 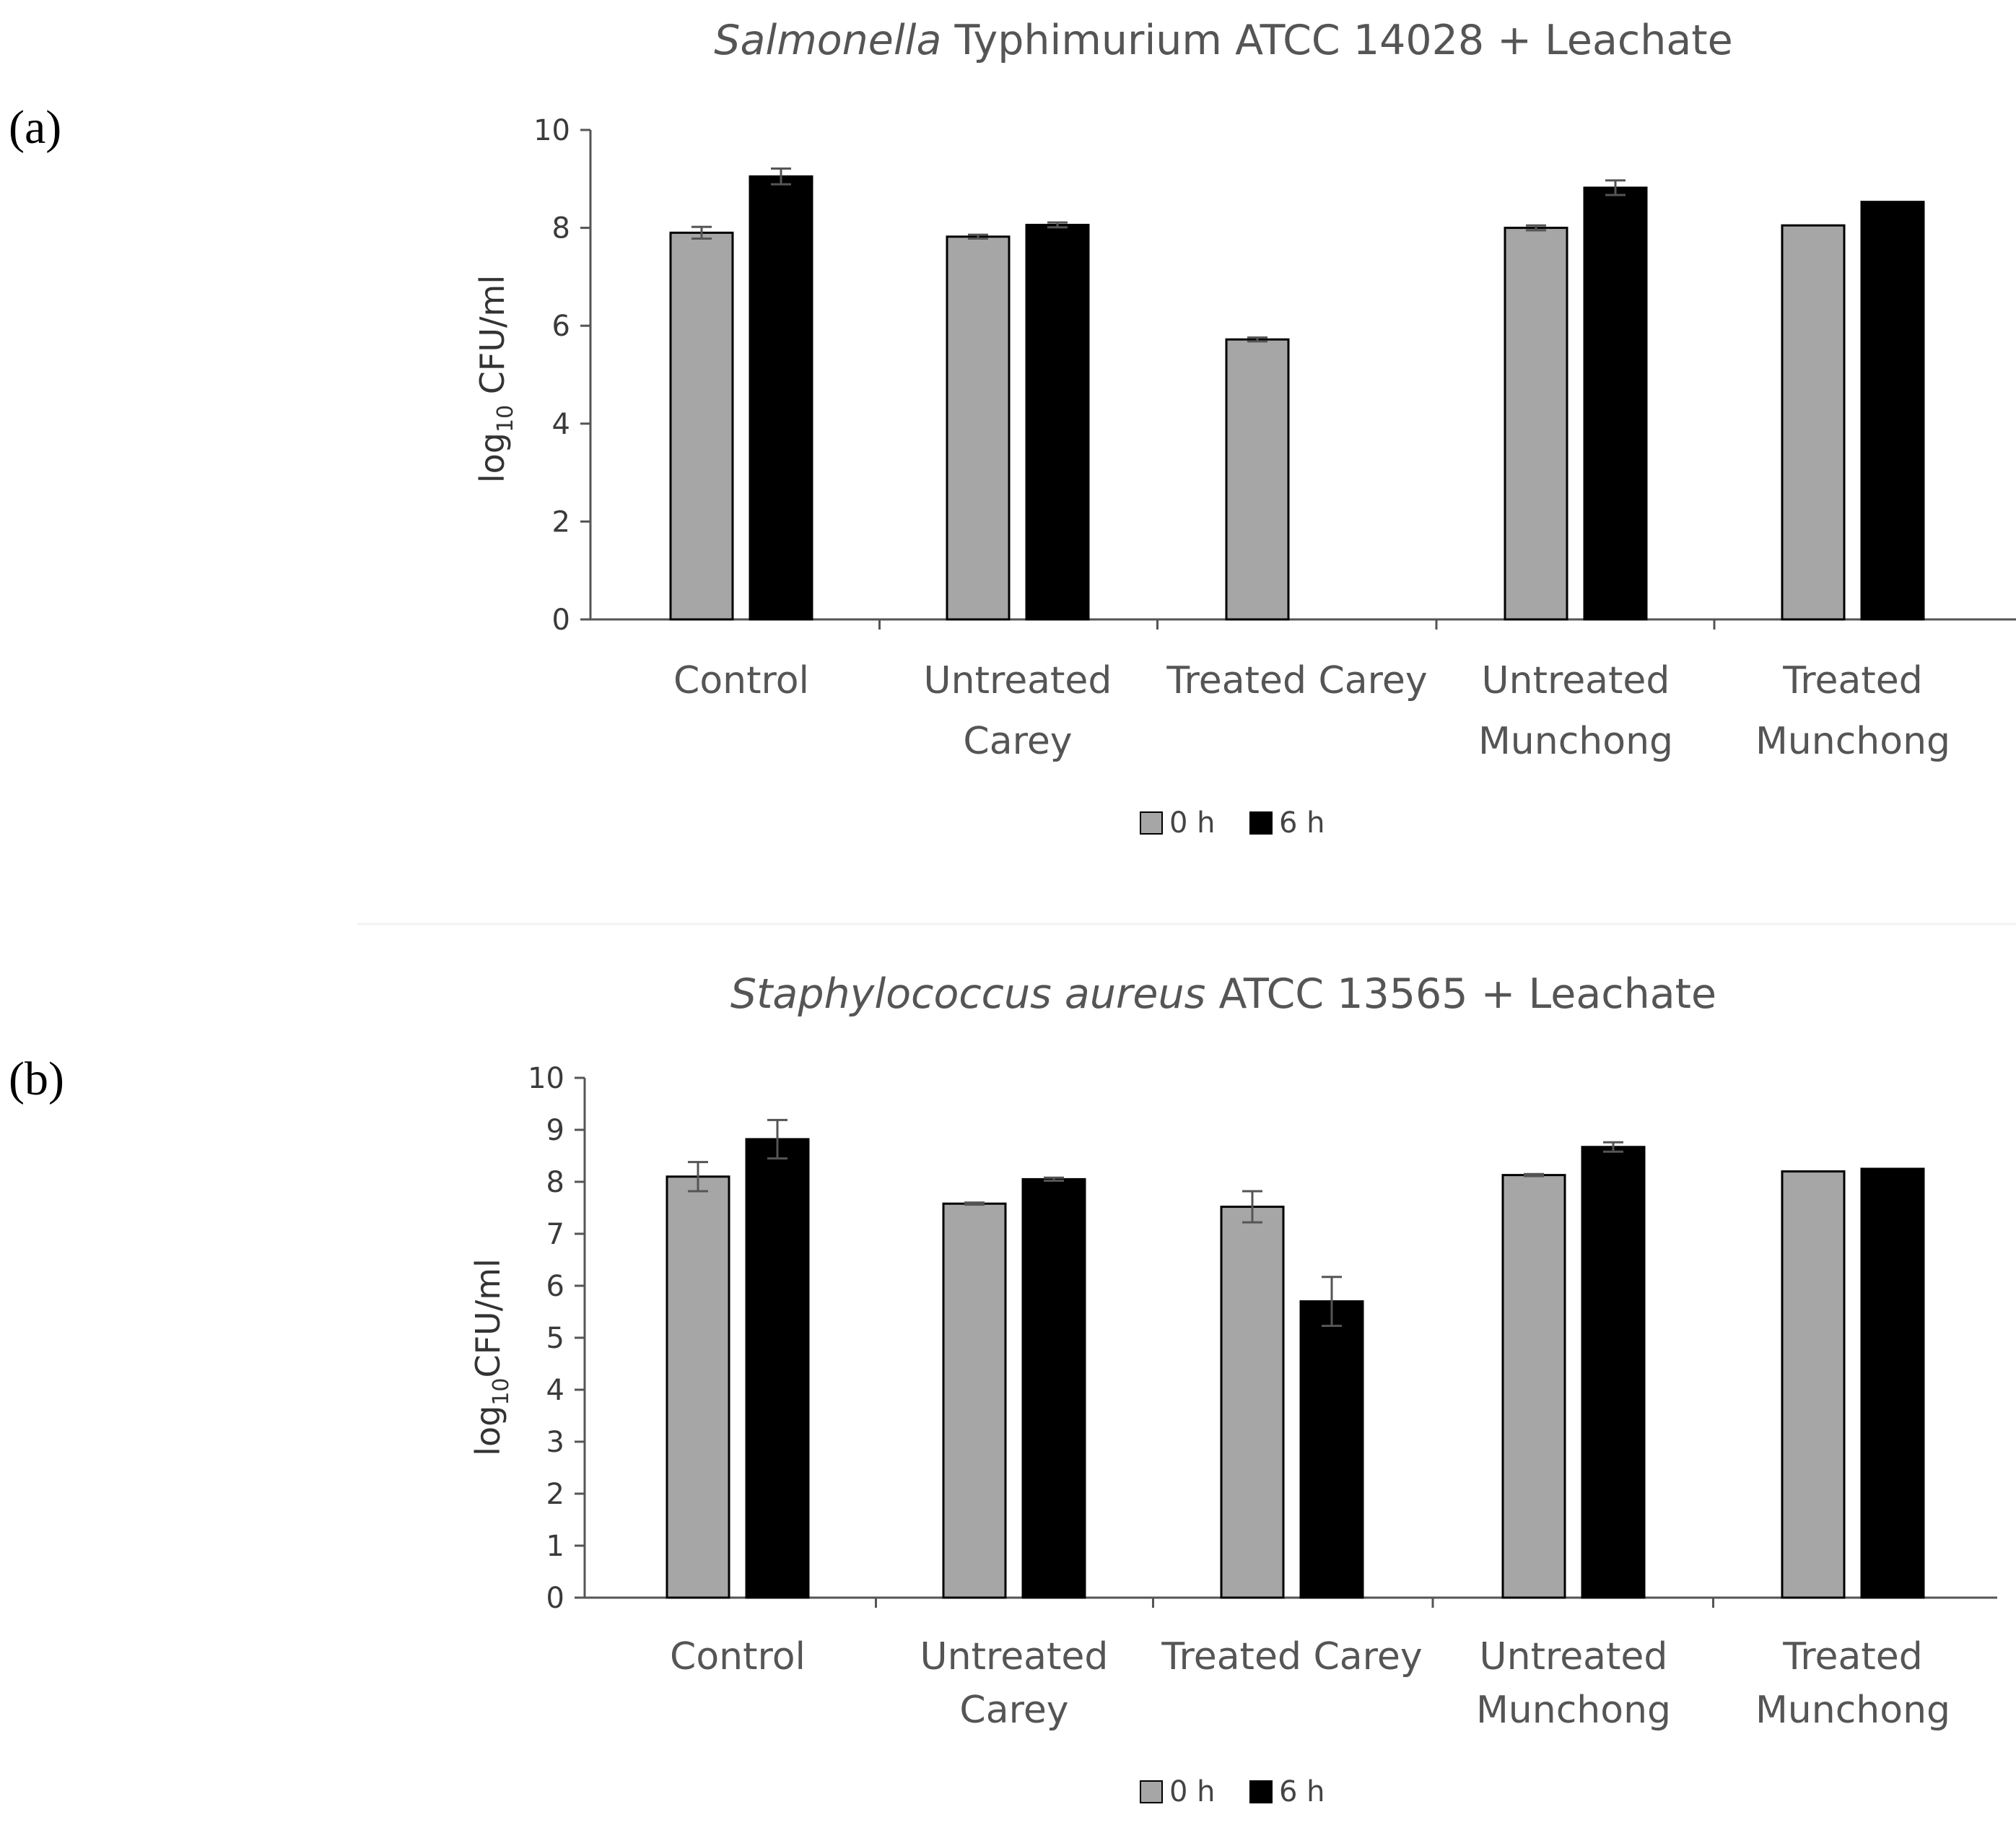 What do you see at coordinates (1336, 40) in the screenshot?
I see `chart-title-rest: Typhimurium ATCC 14028 + Leachate` at bounding box center [1336, 40].